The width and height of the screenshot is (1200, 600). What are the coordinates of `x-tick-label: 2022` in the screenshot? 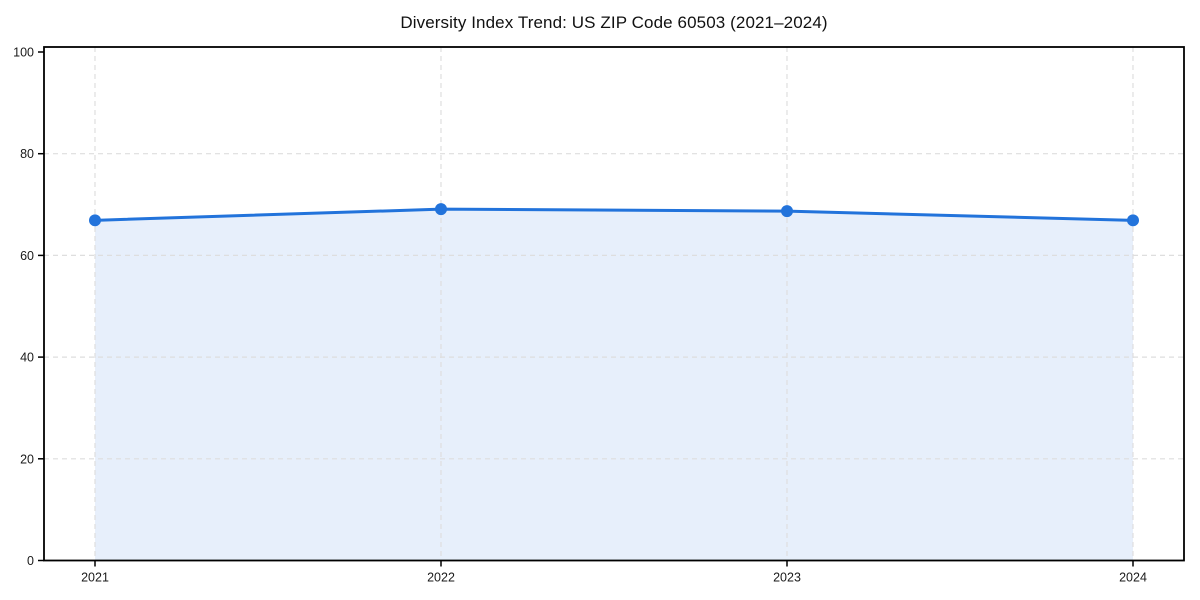 It's located at (441, 578).